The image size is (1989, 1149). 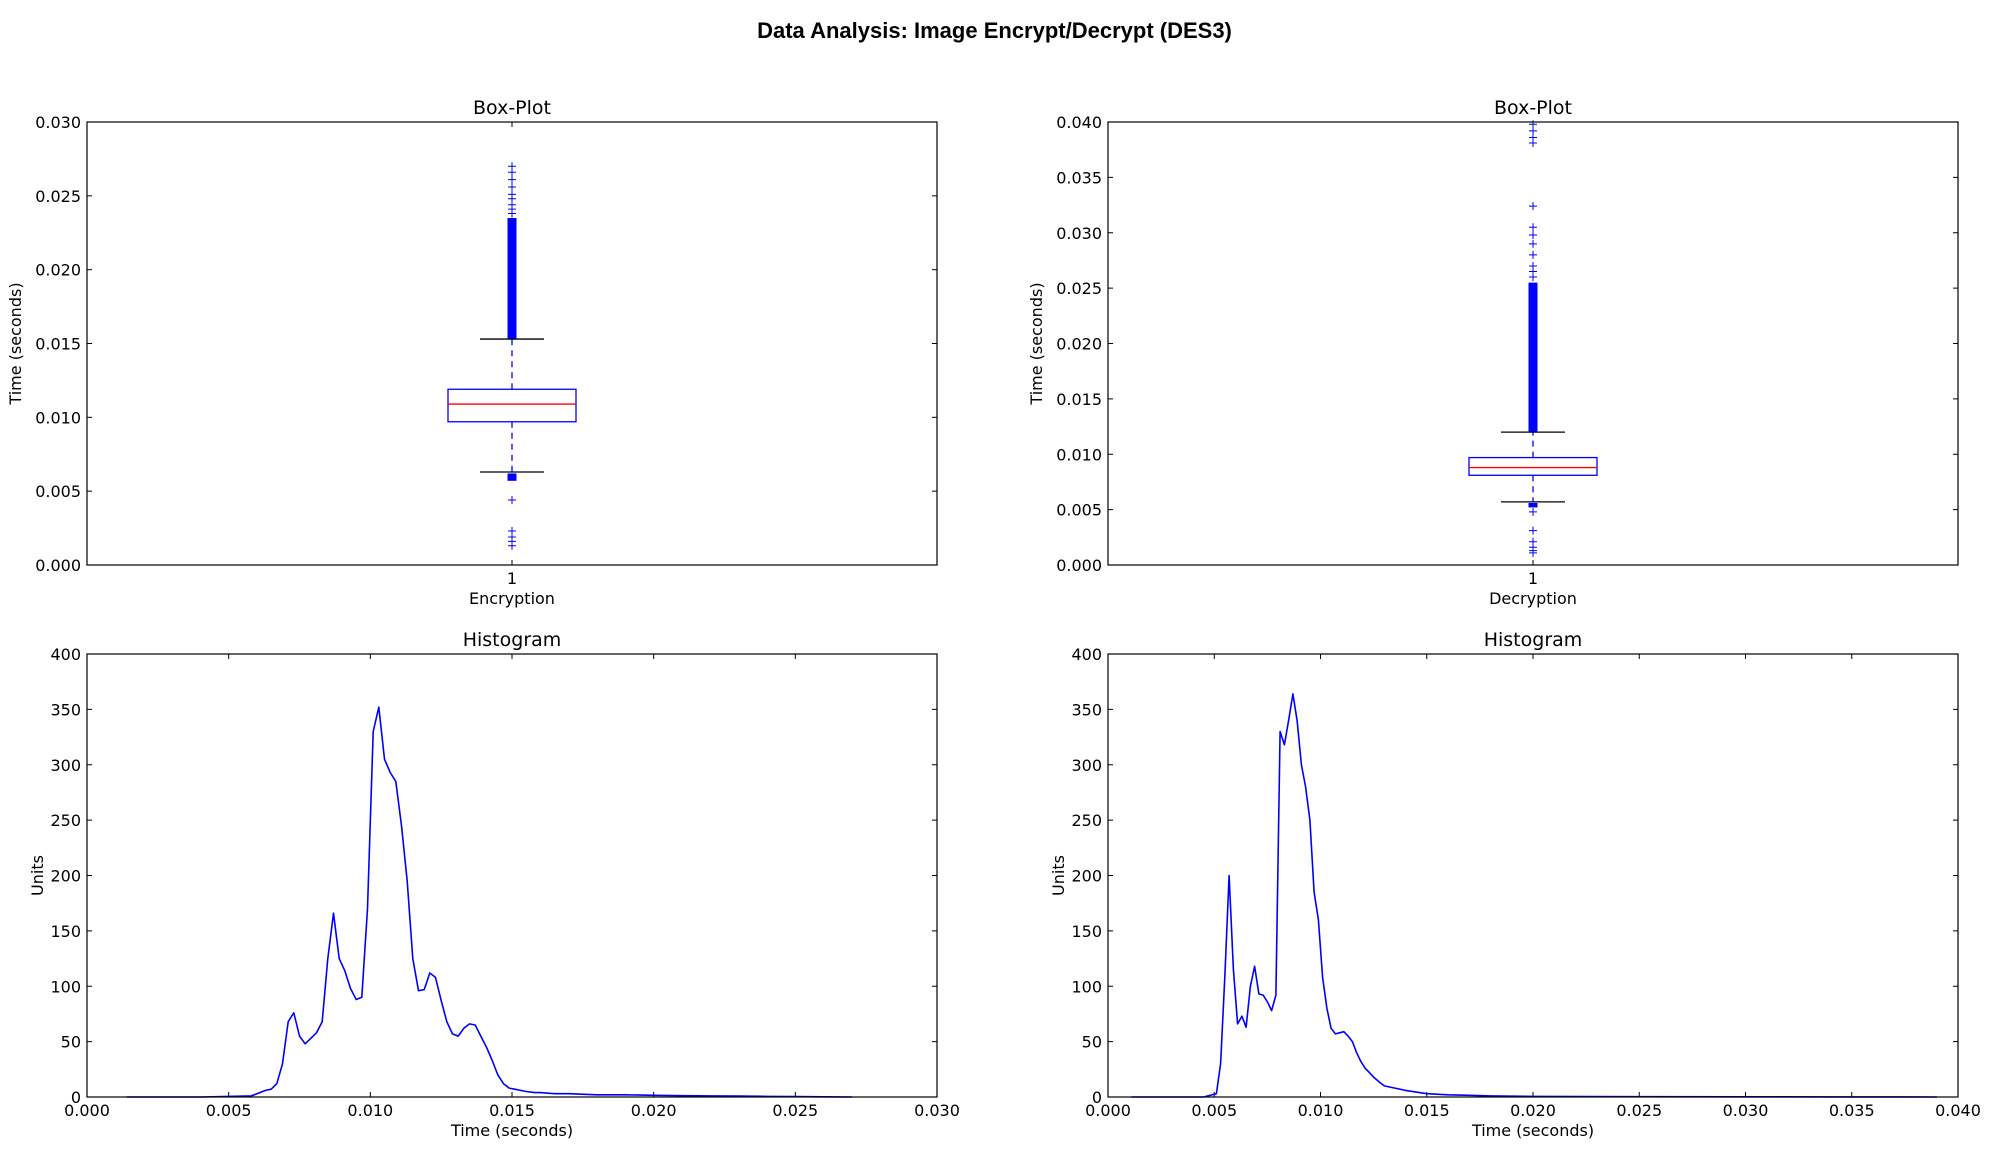 What do you see at coordinates (1958, 1110) in the screenshot?
I see `x-tick-label: 0.040` at bounding box center [1958, 1110].